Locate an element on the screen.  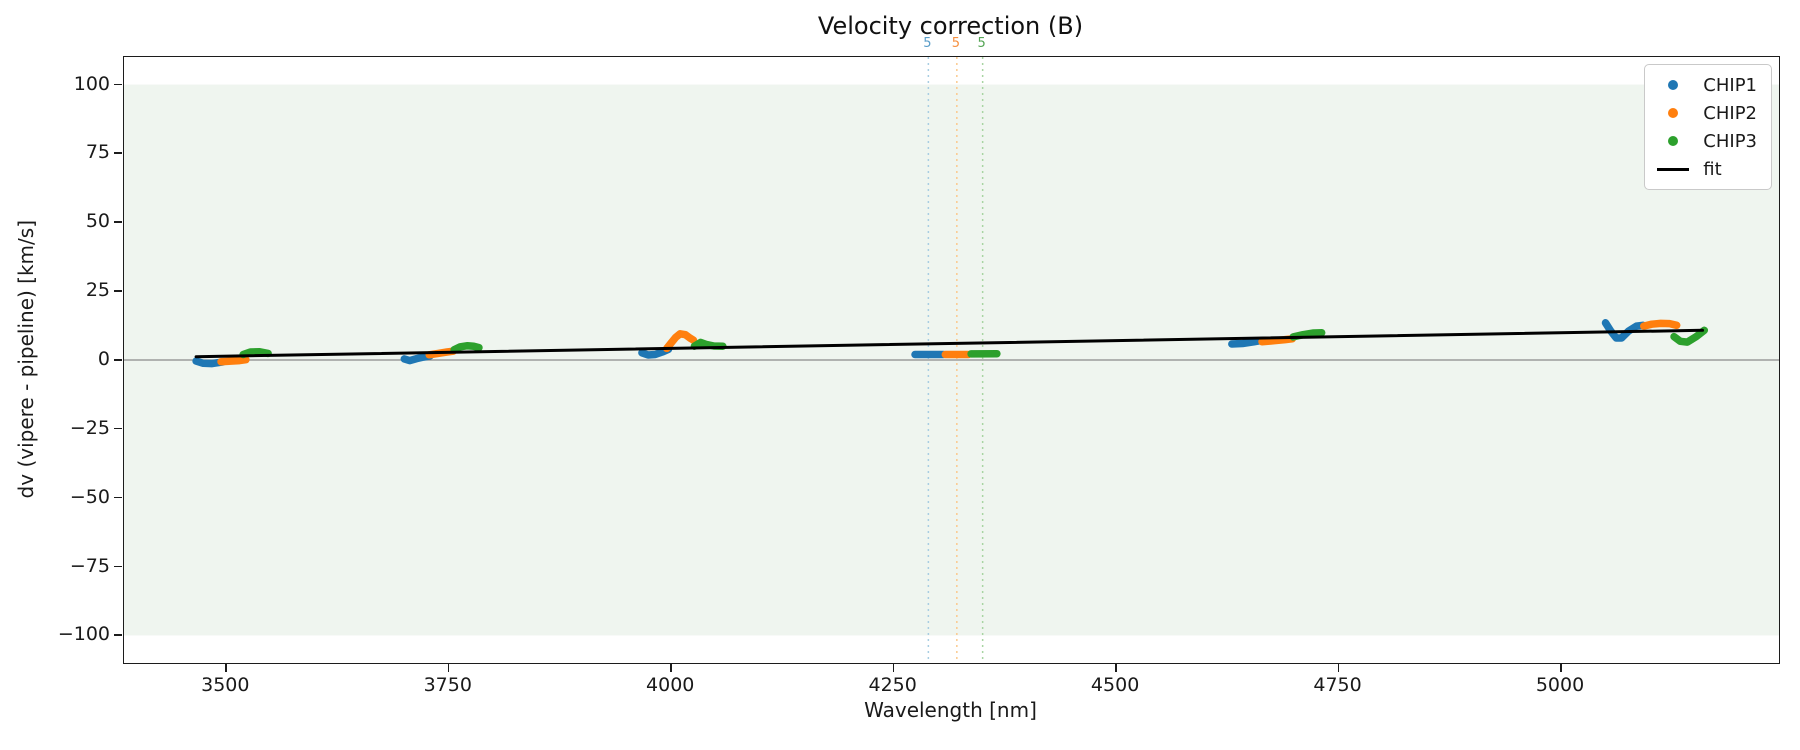
y-tick-label: −75 is located at coordinates (89, 565).